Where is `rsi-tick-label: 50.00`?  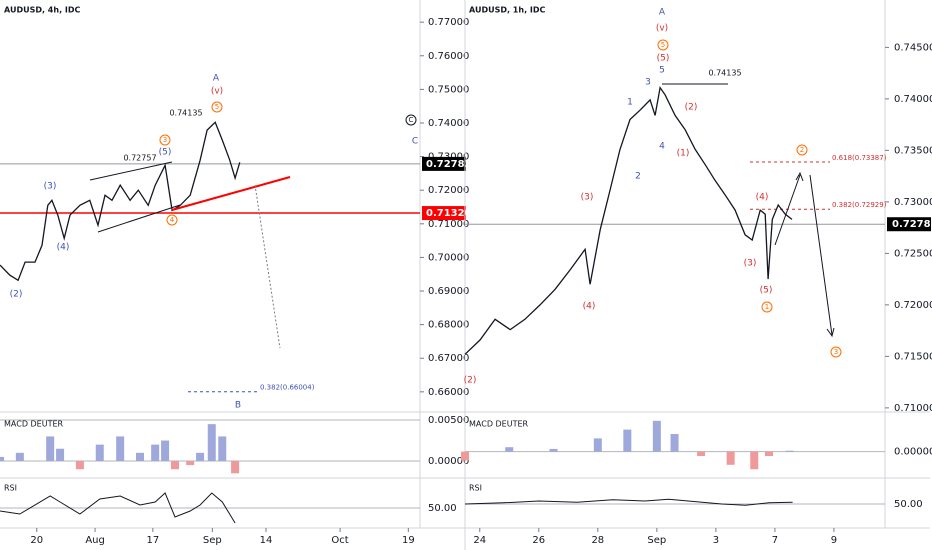
rsi-tick-label: 50.00 is located at coordinates (442, 508).